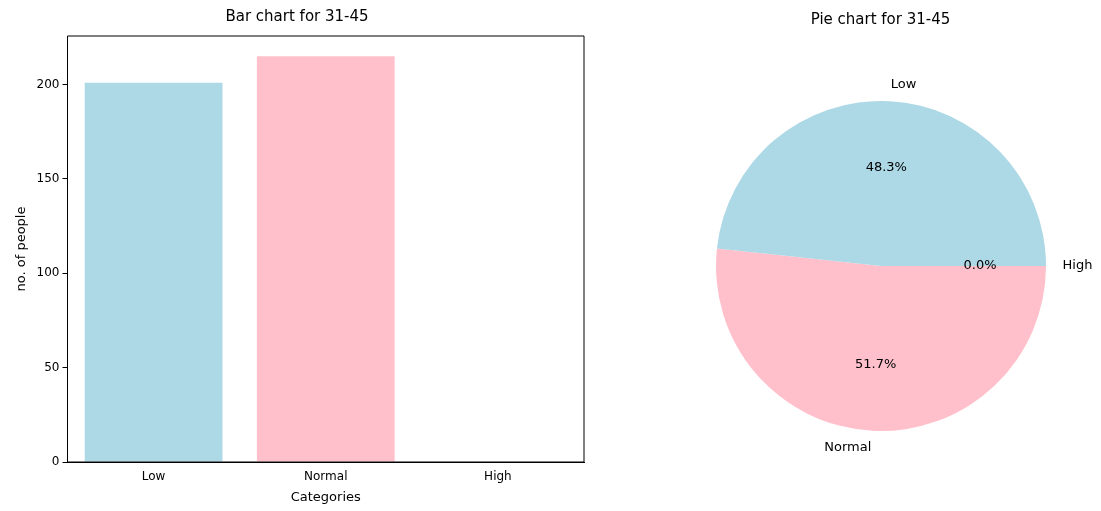 The image size is (1101, 511). What do you see at coordinates (153, 476) in the screenshot?
I see `x-tick-label: Low` at bounding box center [153, 476].